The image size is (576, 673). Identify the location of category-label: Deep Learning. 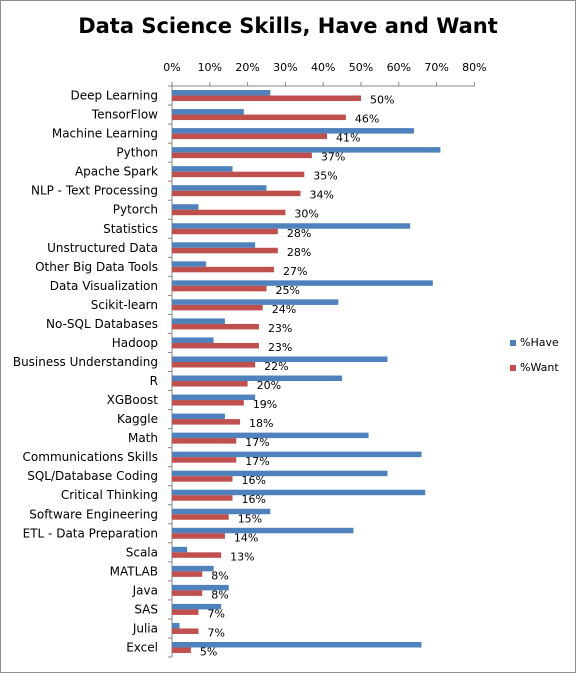
(114, 96).